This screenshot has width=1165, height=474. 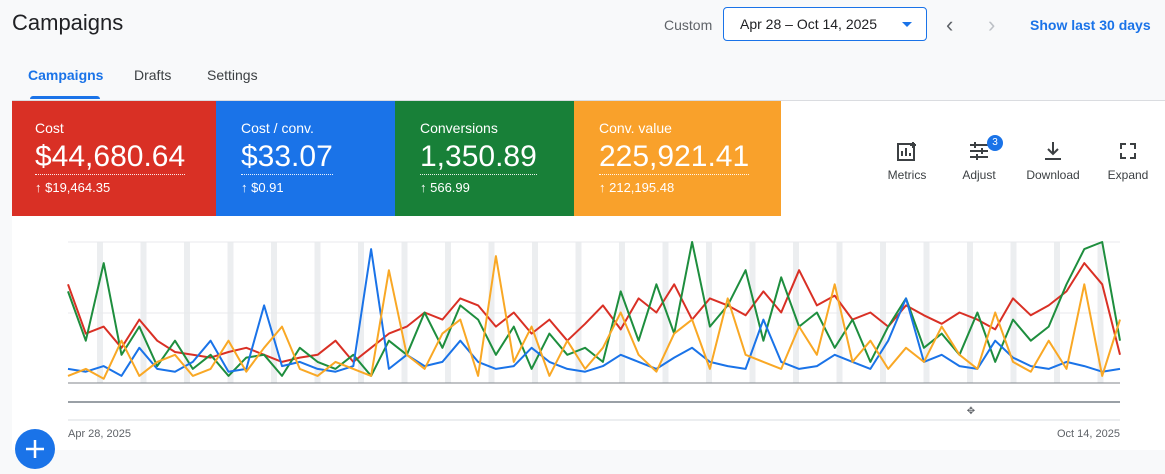 I want to click on prev-button: ‹, so click(x=950, y=24).